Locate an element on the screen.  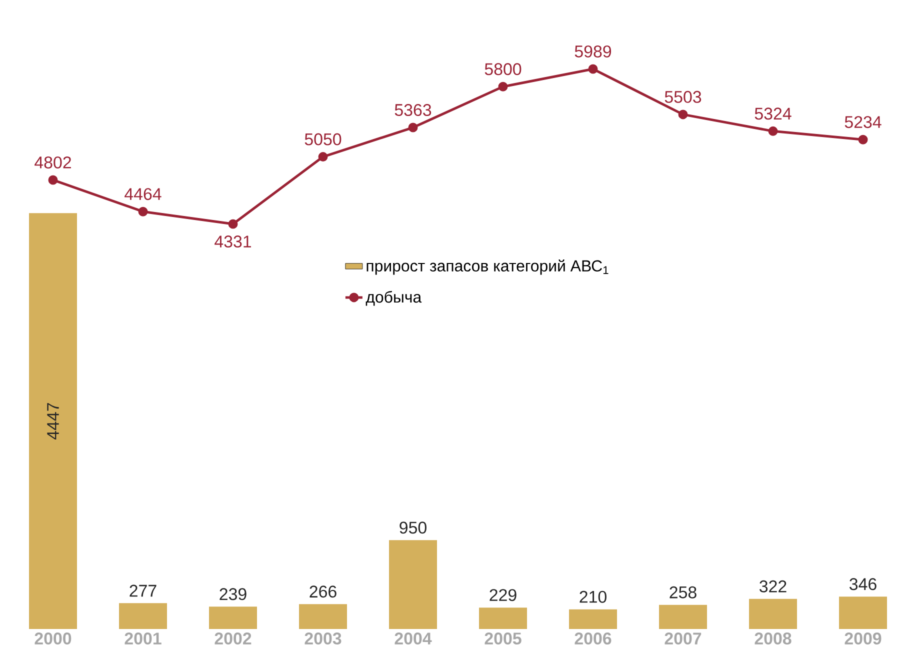
data-label: 950 is located at coordinates (413, 528).